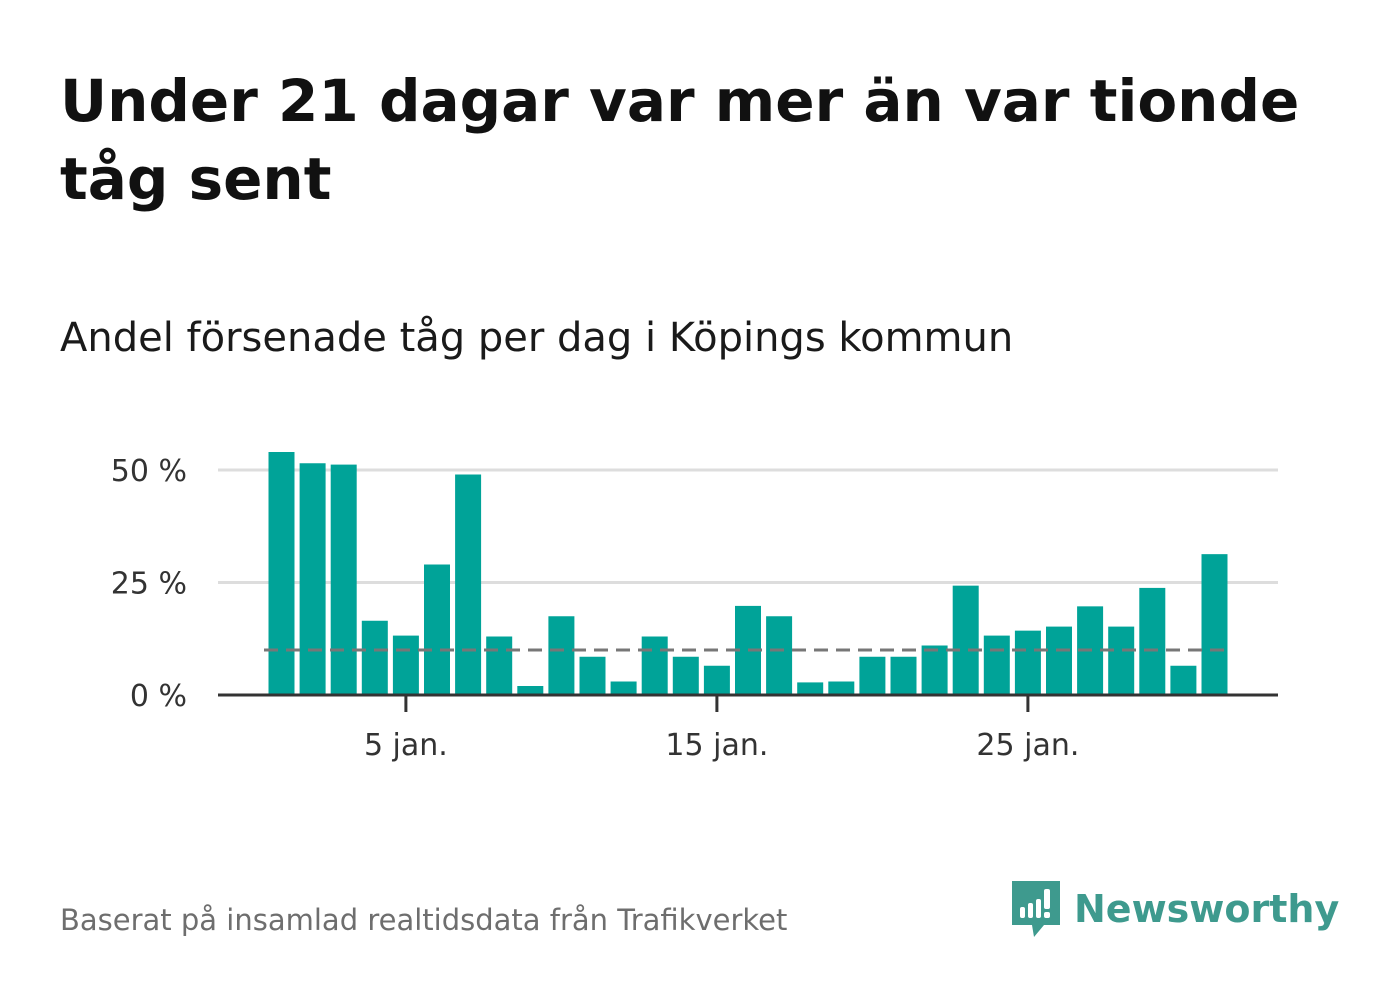 The width and height of the screenshot is (1382, 999). I want to click on y-axis-labels: 0 % 25 % 50 %, so click(149, 584).